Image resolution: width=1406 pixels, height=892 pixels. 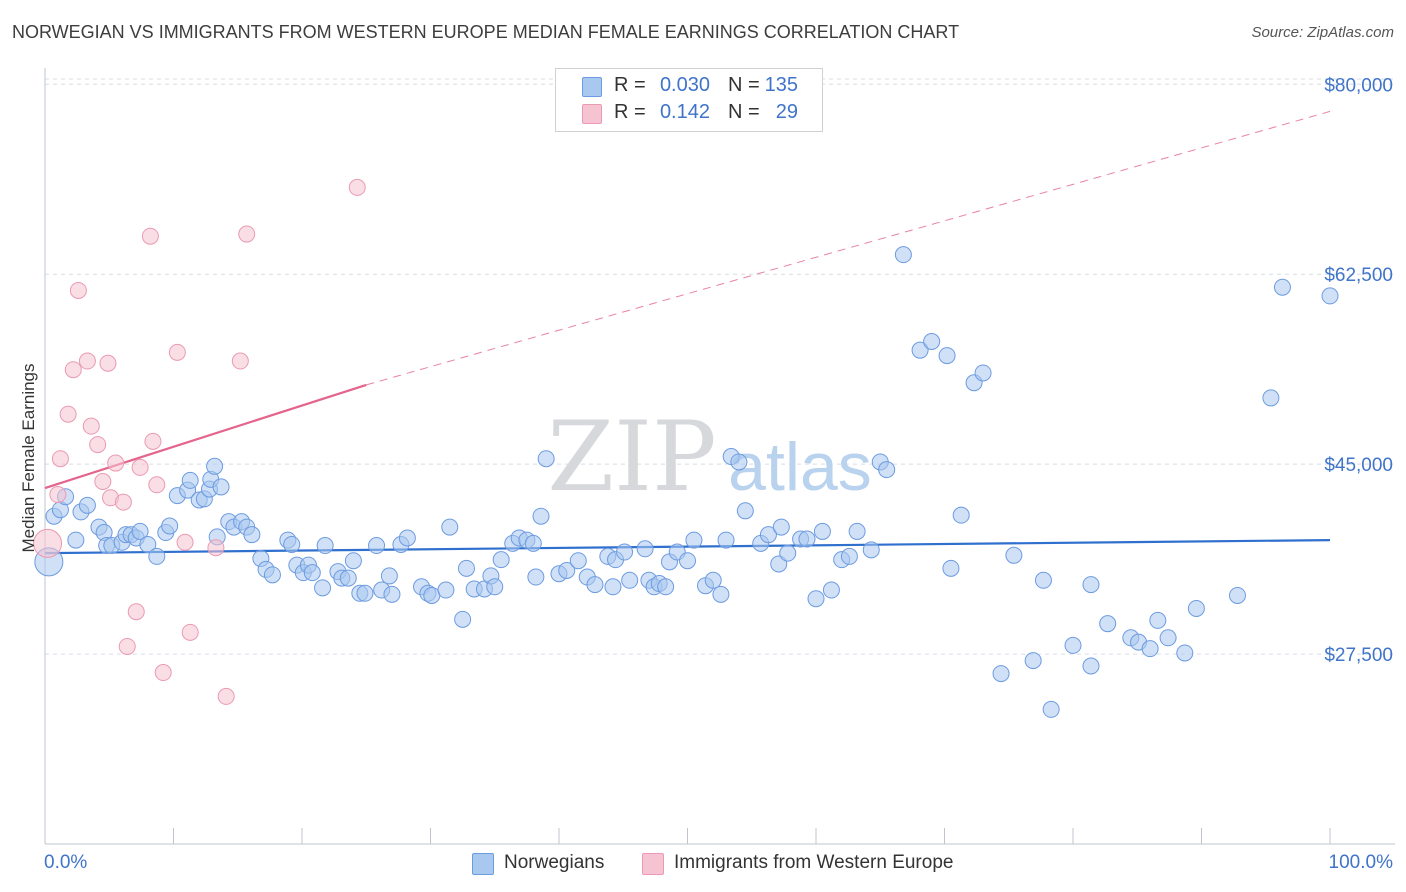 I want to click on watermark-atlas: atlas, so click(x=800, y=467).